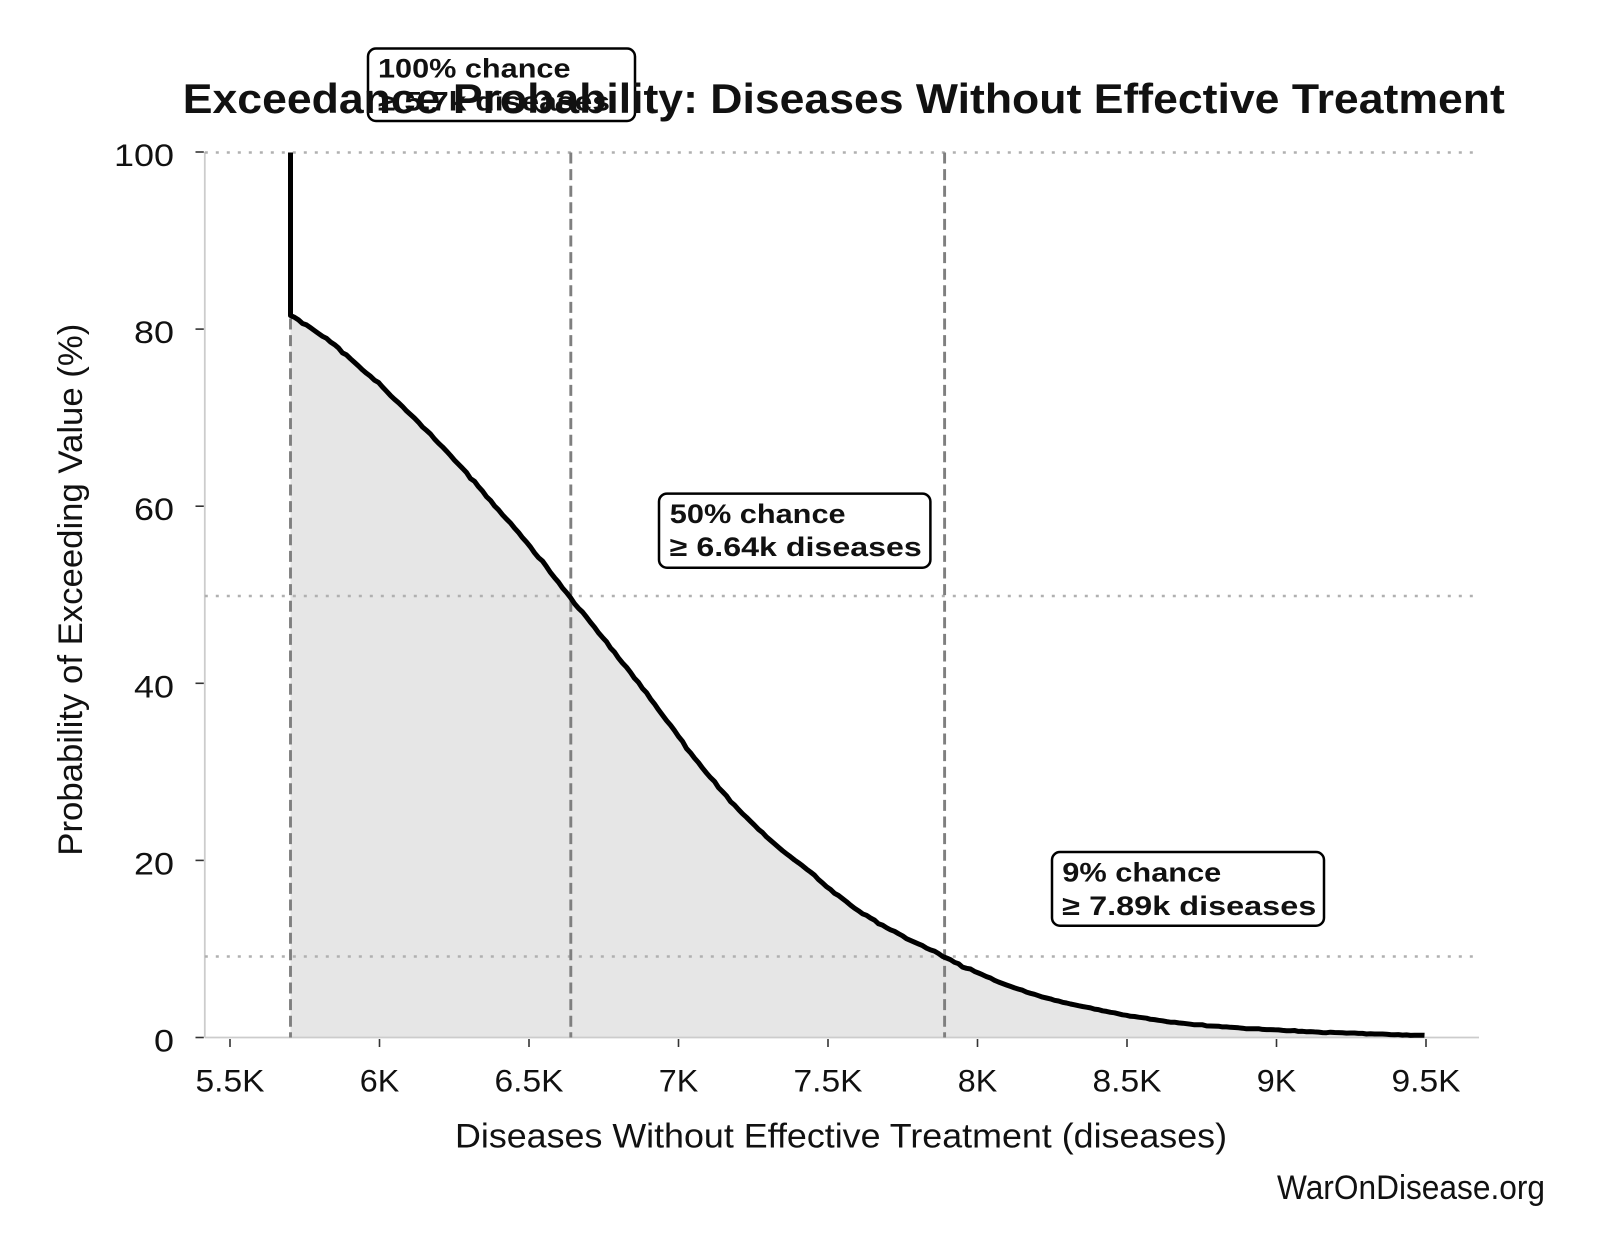  What do you see at coordinates (1189, 906) in the screenshot?
I see `svg-text: ≥ 7.89k diseases` at bounding box center [1189, 906].